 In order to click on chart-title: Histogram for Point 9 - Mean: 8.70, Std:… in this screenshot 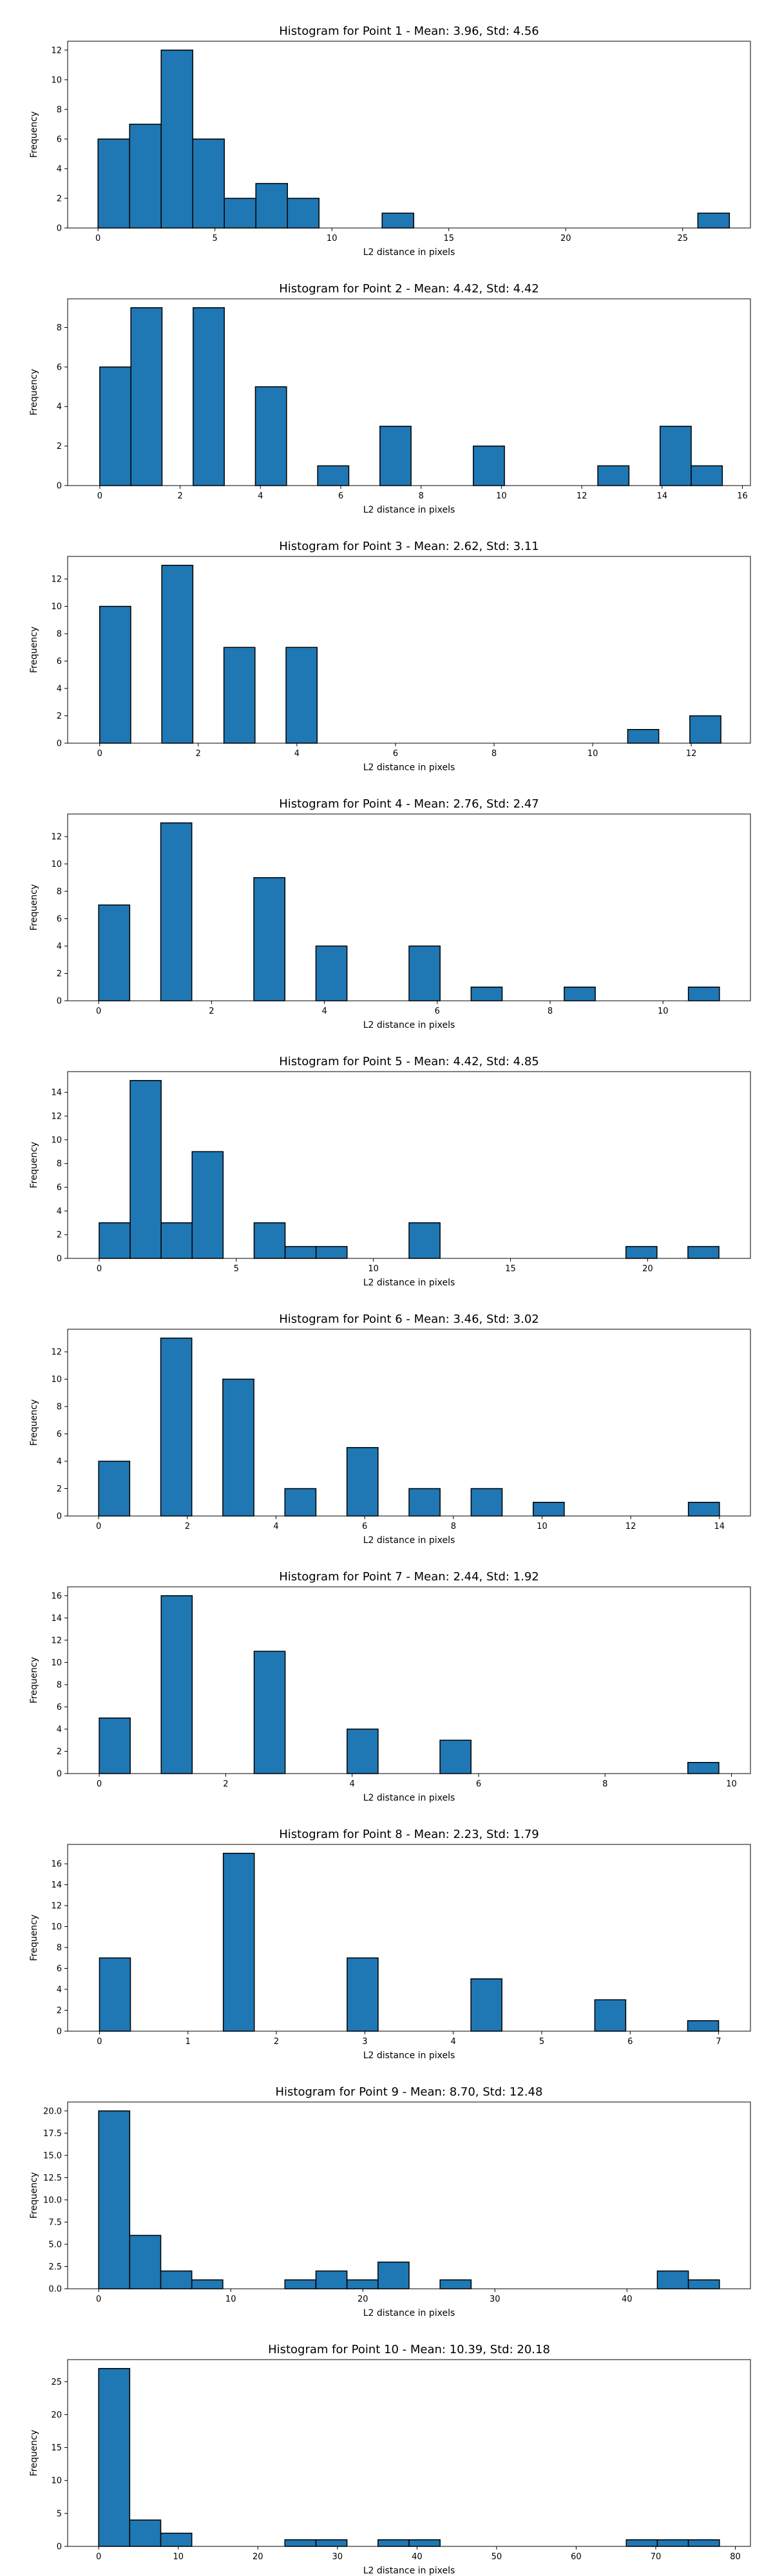, I will do `click(409, 2092)`.